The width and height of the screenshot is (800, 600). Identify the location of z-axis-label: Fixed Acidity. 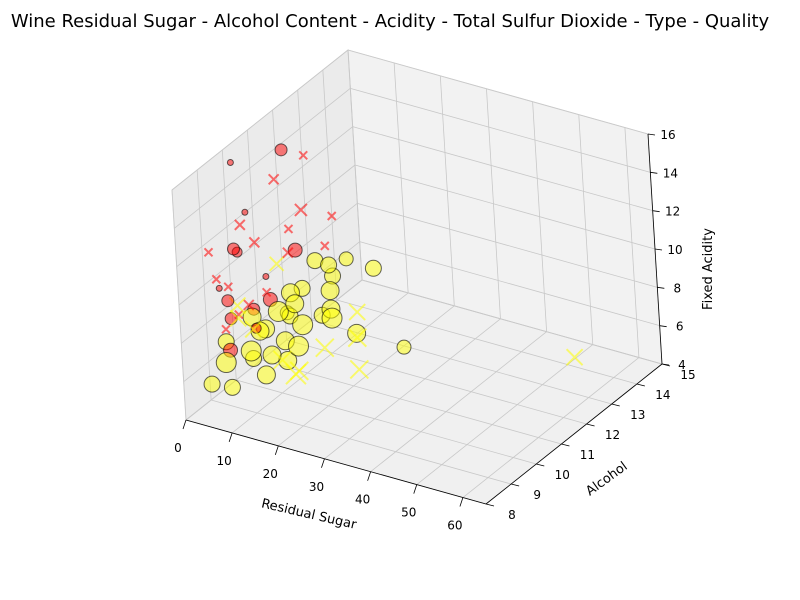
(708, 269).